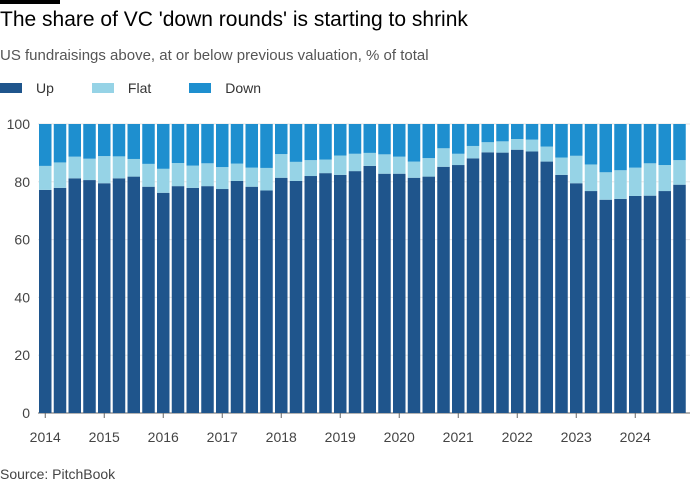 Image resolution: width=700 pixels, height=500 pixels. What do you see at coordinates (340, 437) in the screenshot?
I see `x-tick-label: 2019` at bounding box center [340, 437].